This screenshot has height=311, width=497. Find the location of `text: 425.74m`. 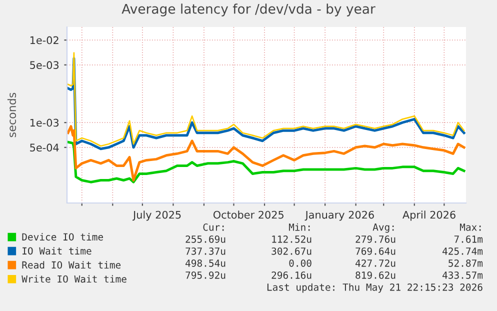

text: 425.74m is located at coordinates (462, 251).